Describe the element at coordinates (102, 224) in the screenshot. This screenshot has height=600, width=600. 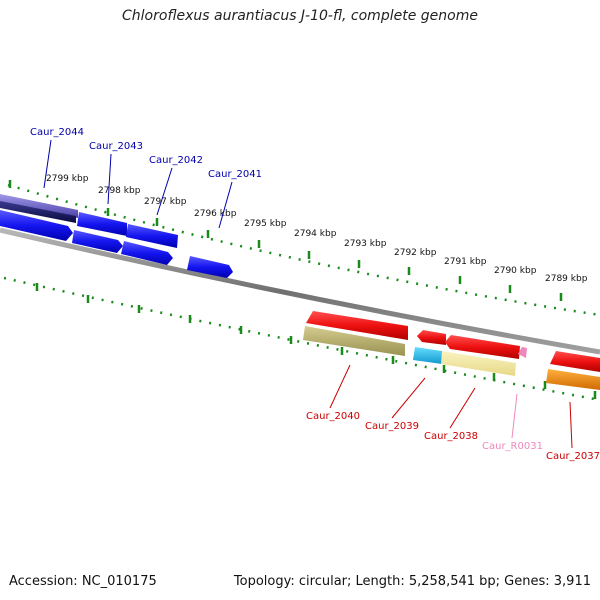
I see `cds-arrow-caur-2043` at that location.